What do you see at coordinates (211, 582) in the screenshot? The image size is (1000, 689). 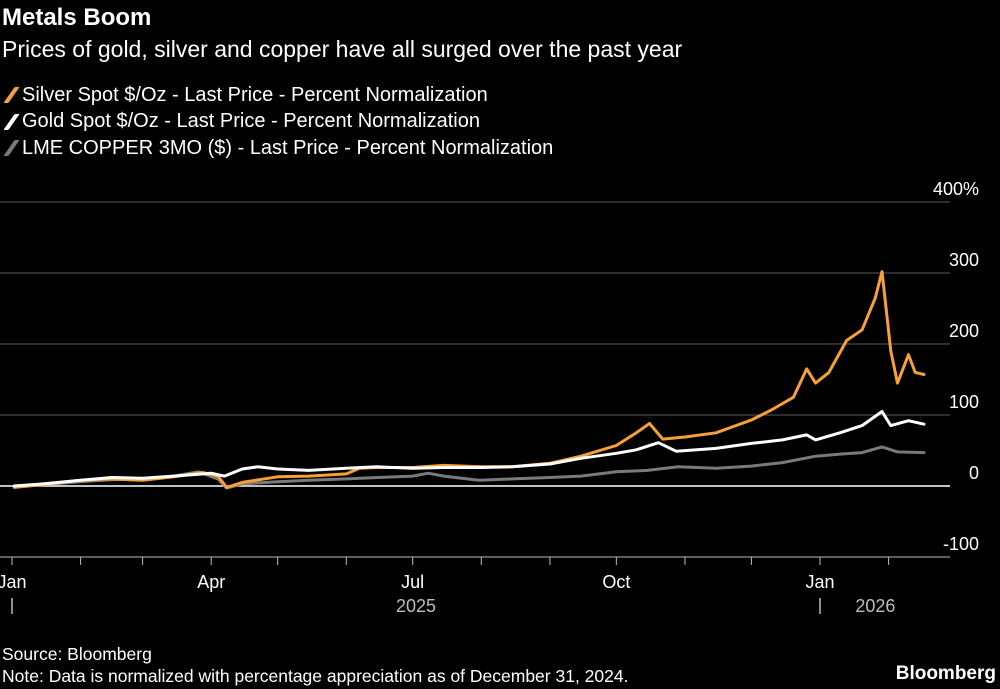 I see `x-tick-label: Apr` at bounding box center [211, 582].